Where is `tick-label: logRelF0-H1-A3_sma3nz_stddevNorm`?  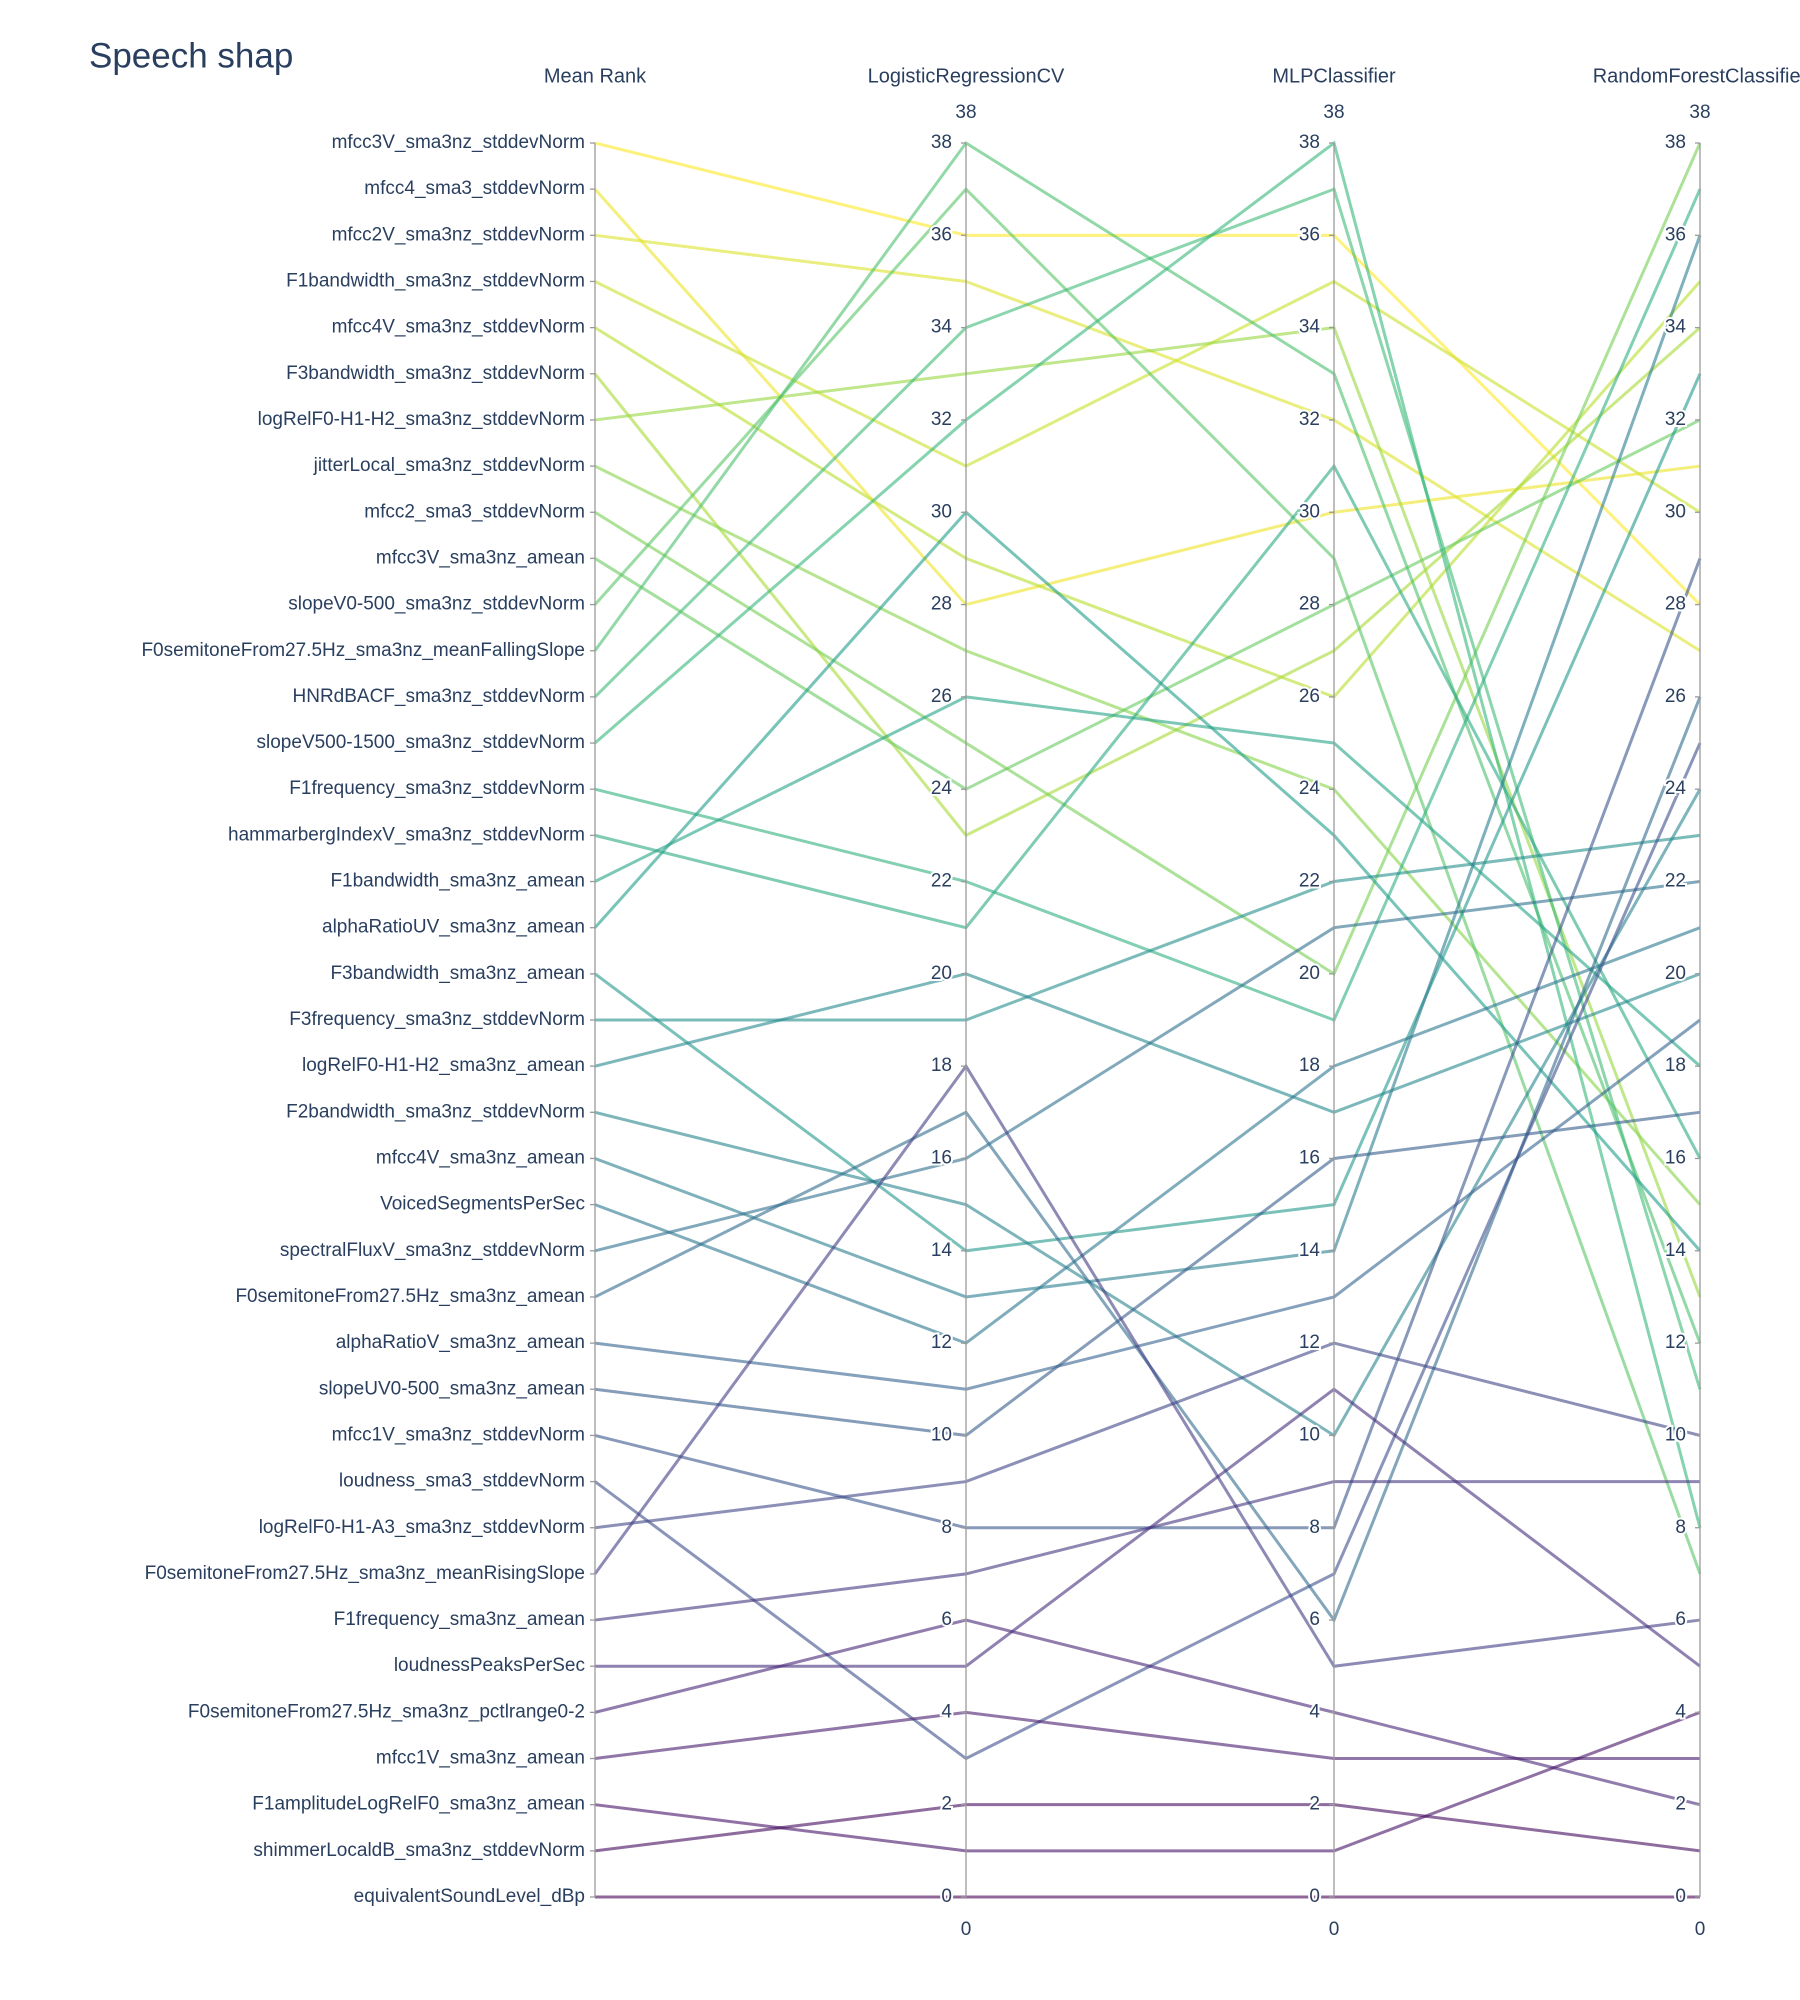
tick-label: logRelF0-H1-A3_sma3nz_stddevNorm is located at coordinates (422, 1527).